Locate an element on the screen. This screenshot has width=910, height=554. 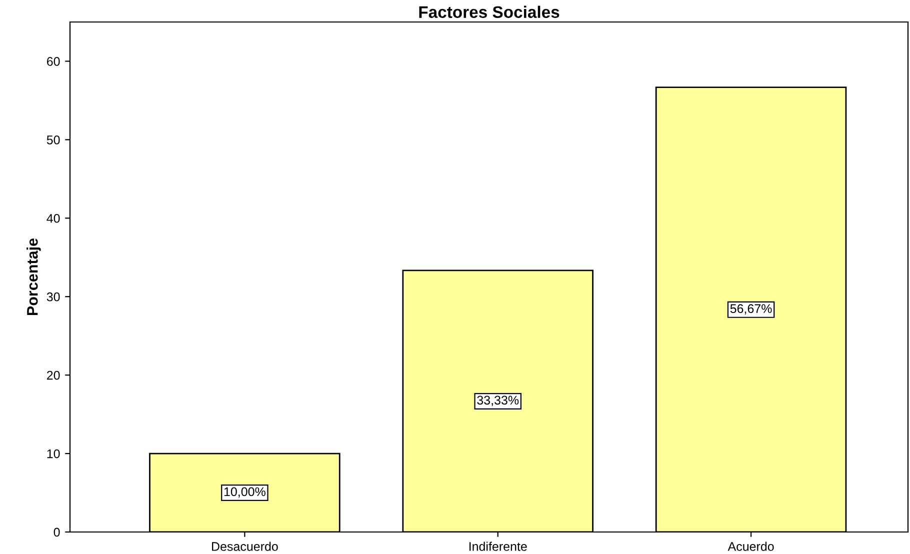
y-axis-title: Porcentaje is located at coordinates (33, 277).